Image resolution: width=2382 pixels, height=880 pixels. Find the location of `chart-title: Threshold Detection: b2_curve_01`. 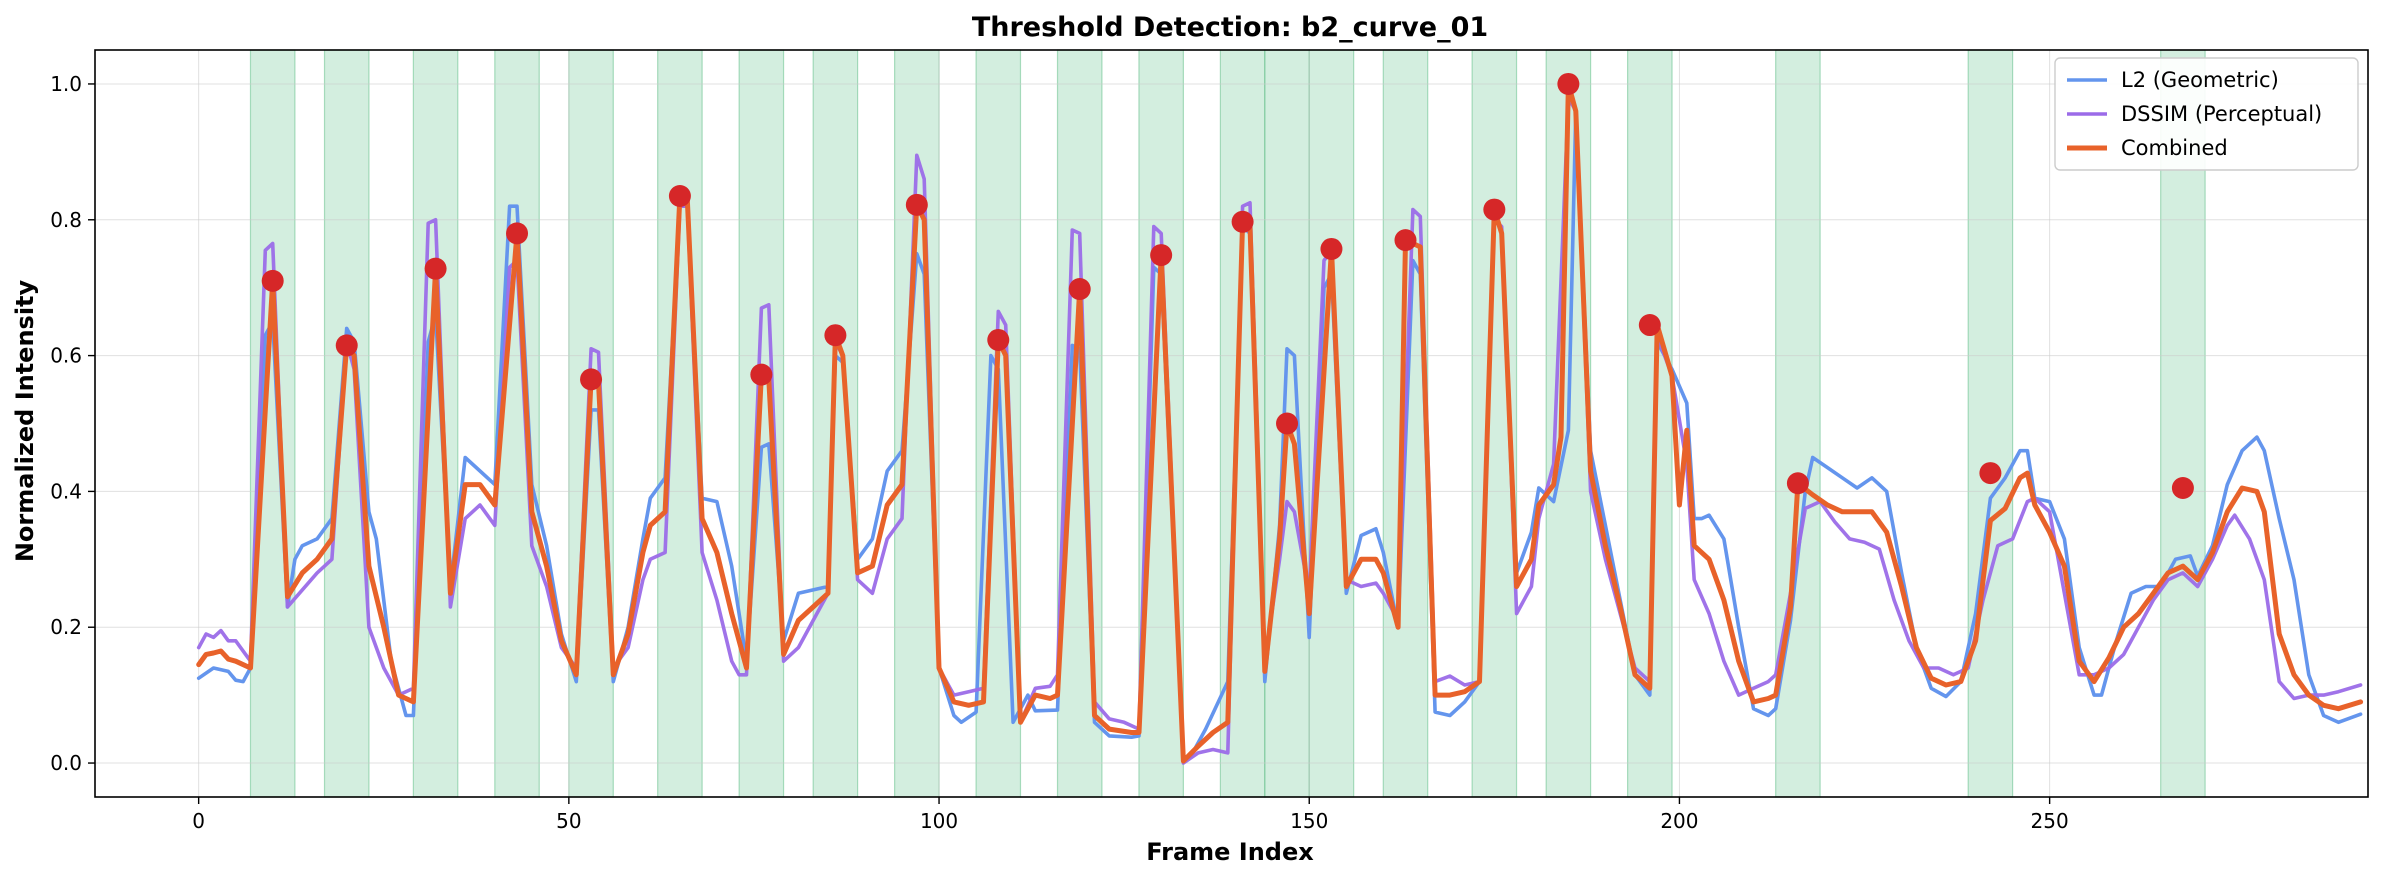

chart-title: Threshold Detection: b2_curve_01 is located at coordinates (1230, 27).